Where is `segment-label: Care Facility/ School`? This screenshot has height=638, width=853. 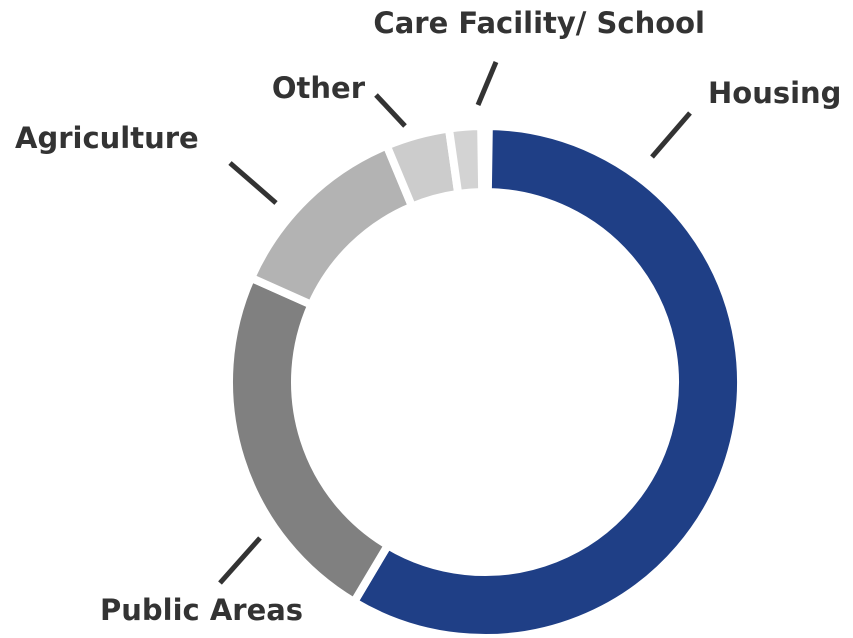
segment-label: Care Facility/ School is located at coordinates (539, 23).